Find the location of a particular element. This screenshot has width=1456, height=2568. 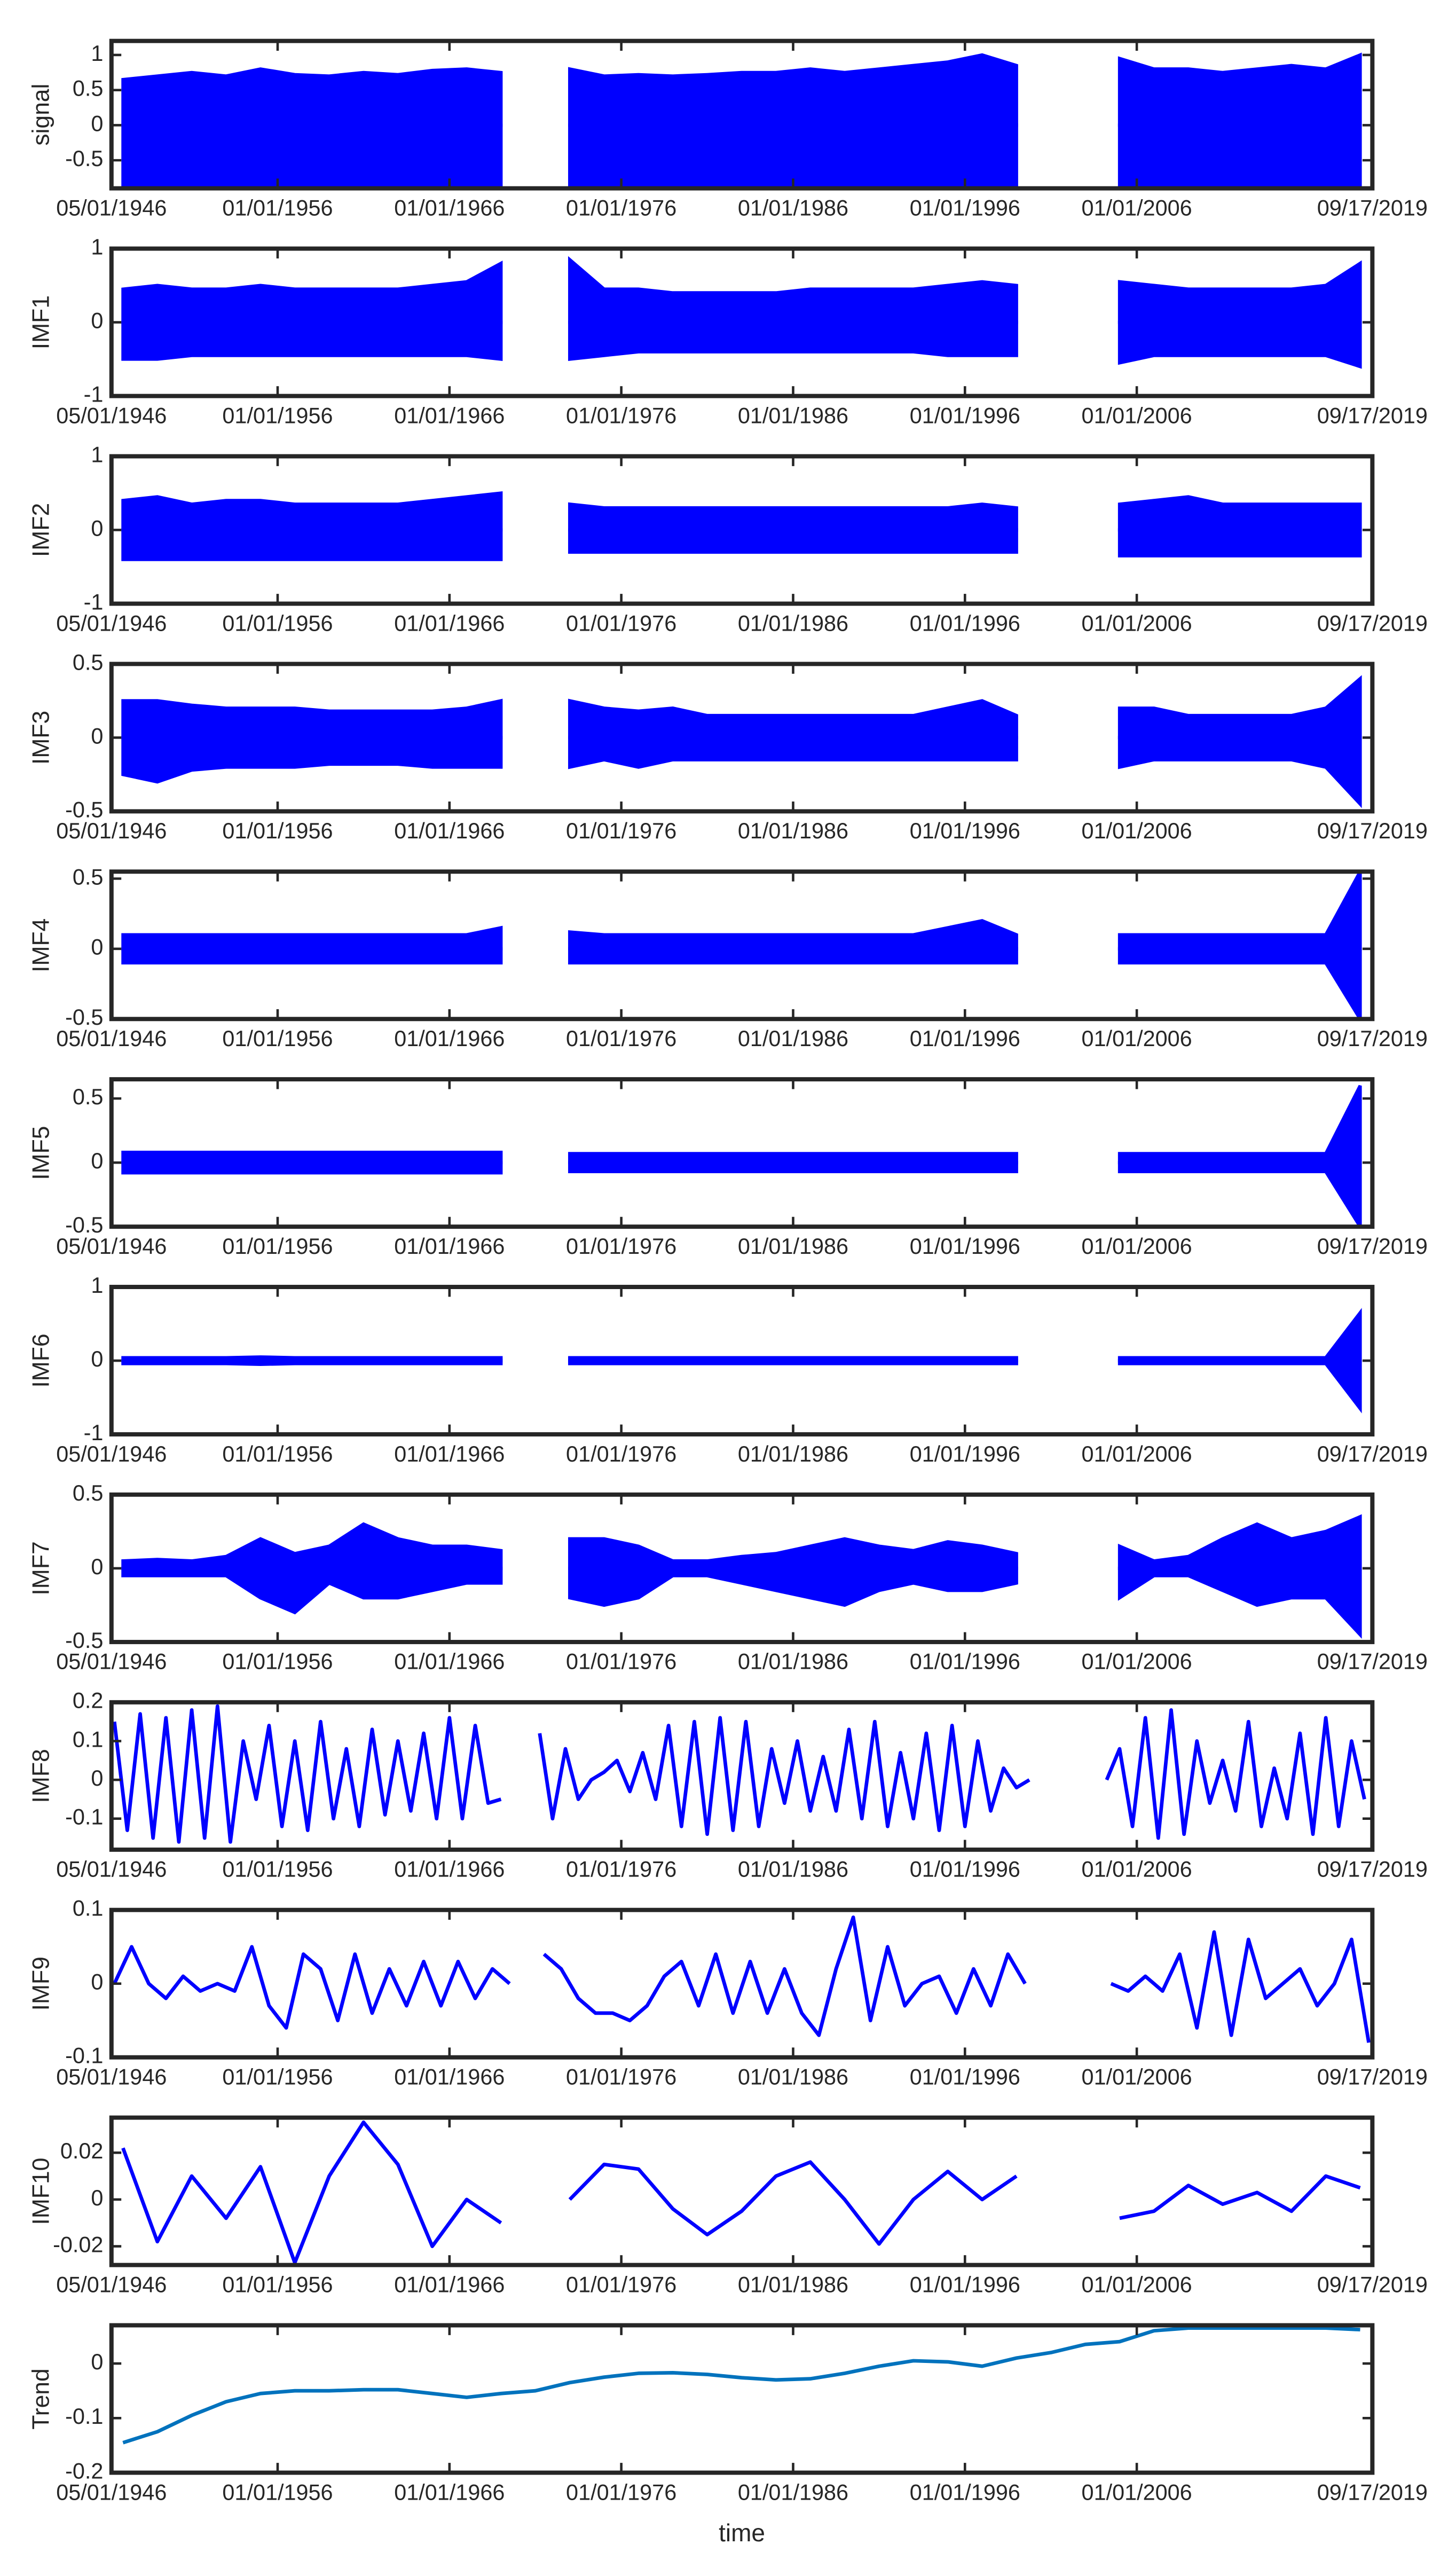

y-tick-label: -0.1 is located at coordinates (84, 2416).